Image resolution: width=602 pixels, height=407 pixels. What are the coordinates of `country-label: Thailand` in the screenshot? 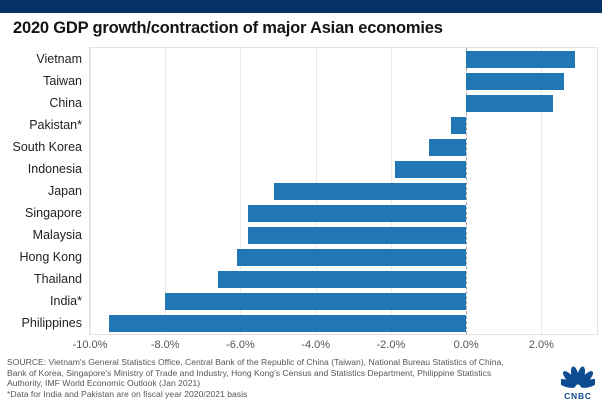 It's located at (58, 279).